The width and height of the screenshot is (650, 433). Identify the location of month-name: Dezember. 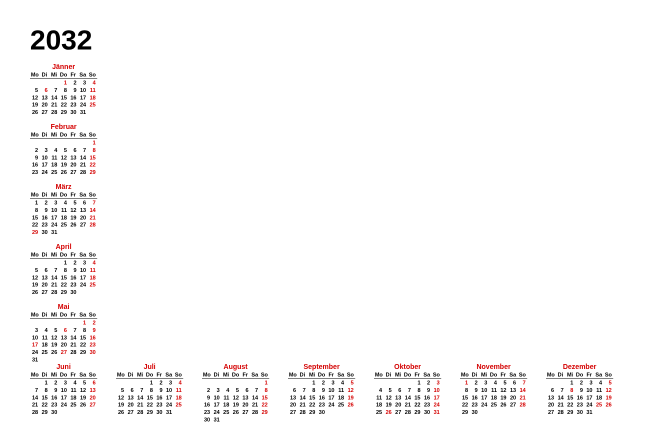
(580, 367).